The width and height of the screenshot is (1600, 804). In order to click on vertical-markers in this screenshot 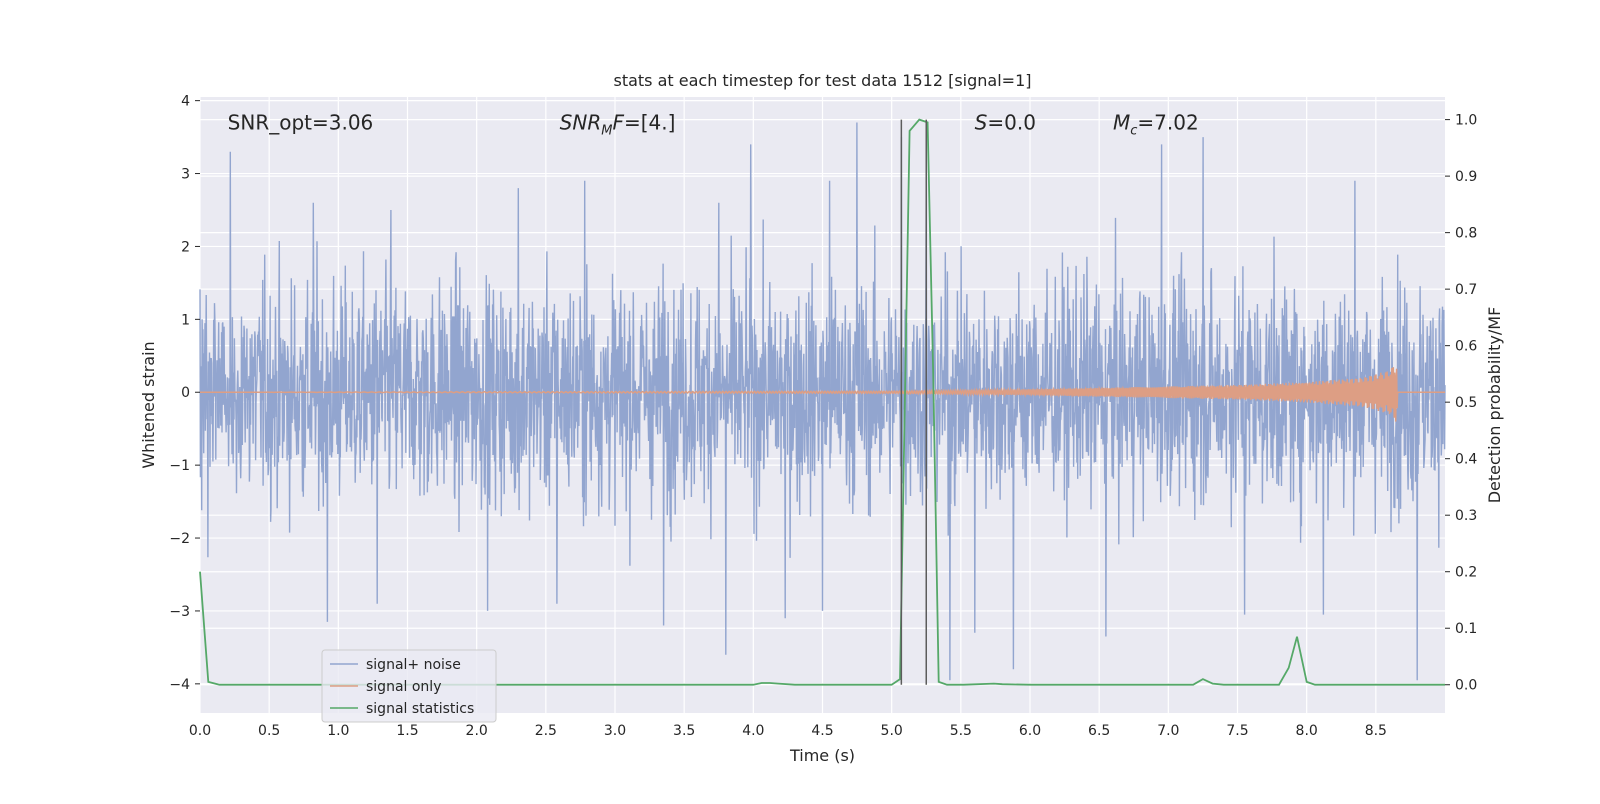, I will do `click(913, 402)`.